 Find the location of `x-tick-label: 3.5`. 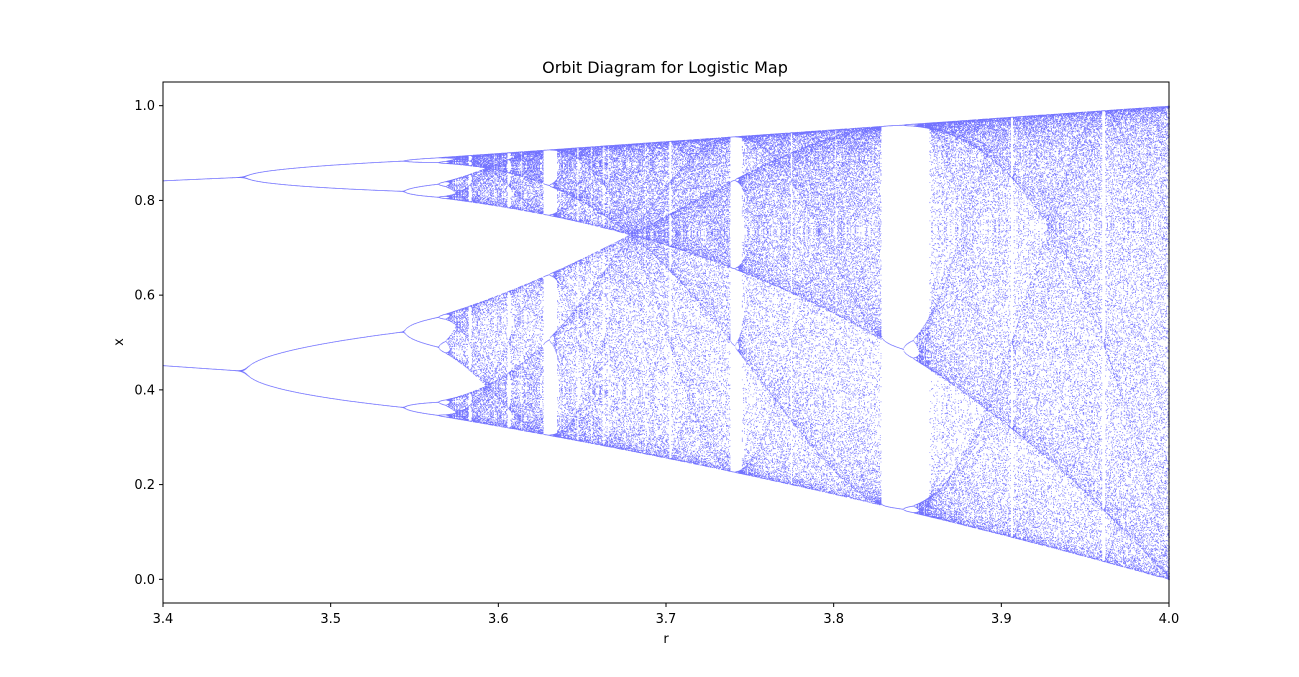

x-tick-label: 3.5 is located at coordinates (330, 619).